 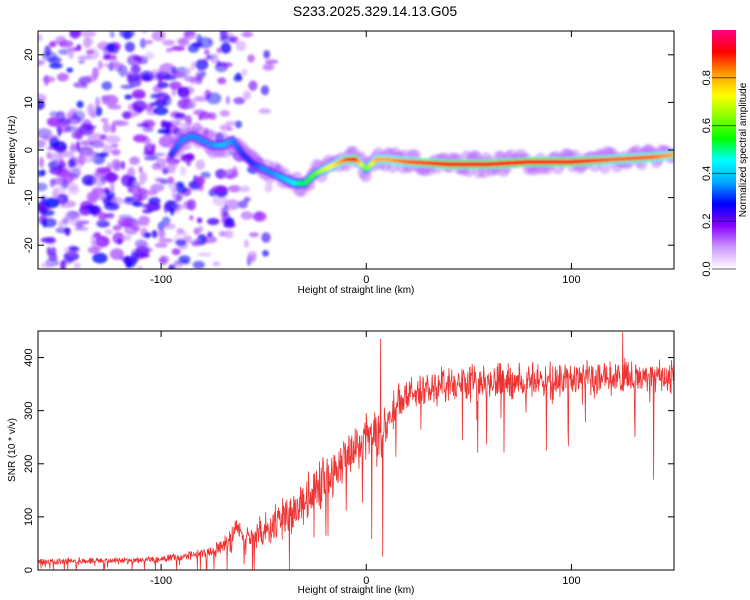 I want to click on x-tick-label: -100, so click(x=161, y=280).